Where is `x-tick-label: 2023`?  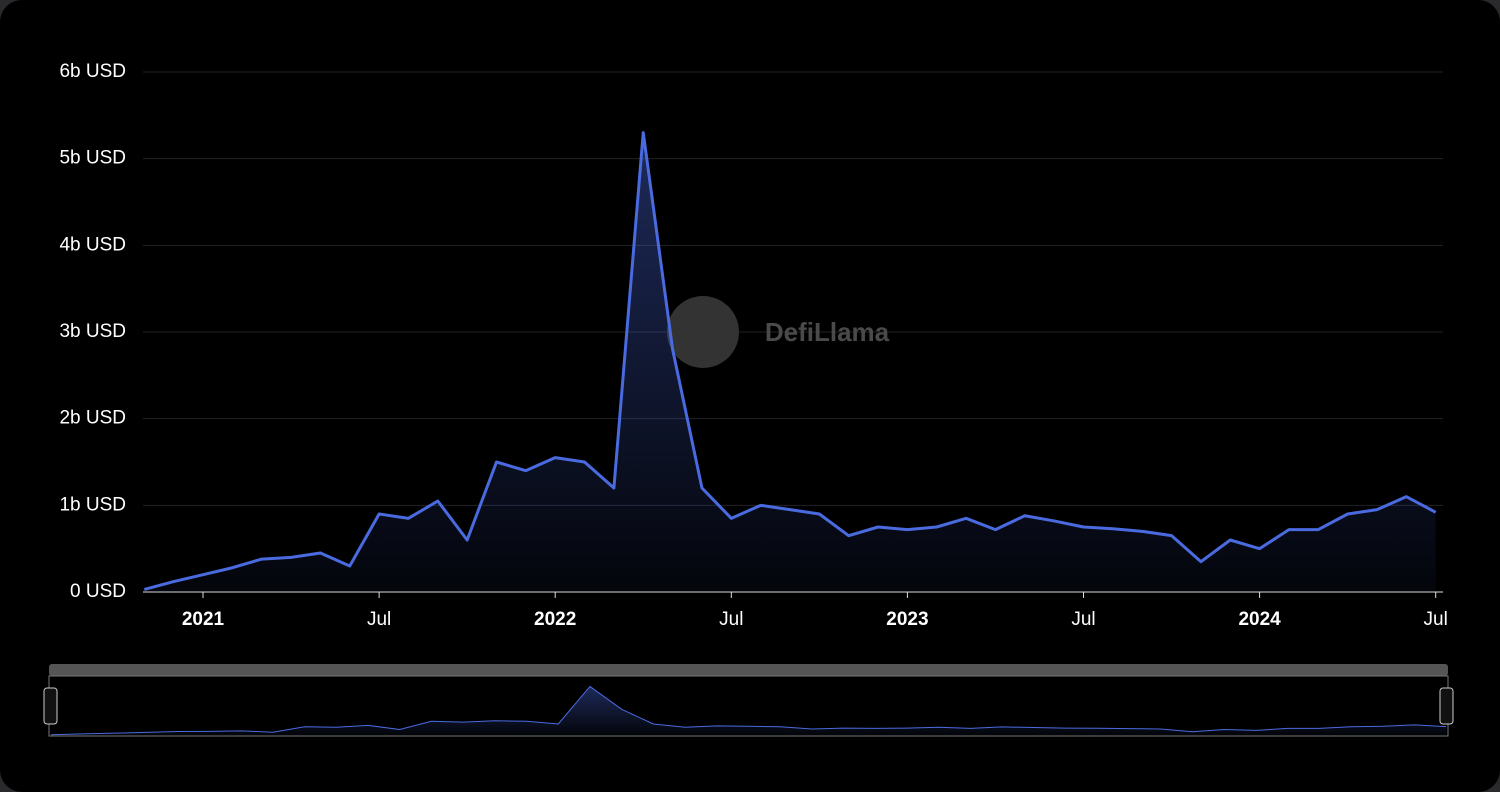 x-tick-label: 2023 is located at coordinates (907, 619).